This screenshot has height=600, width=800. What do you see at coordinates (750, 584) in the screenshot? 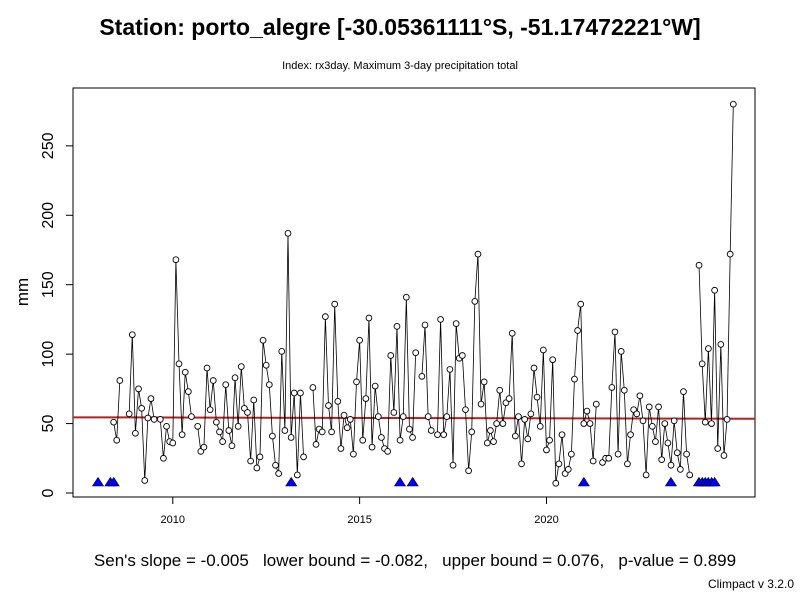
I see `credit-text: Climpact v 3.2.0` at bounding box center [750, 584].